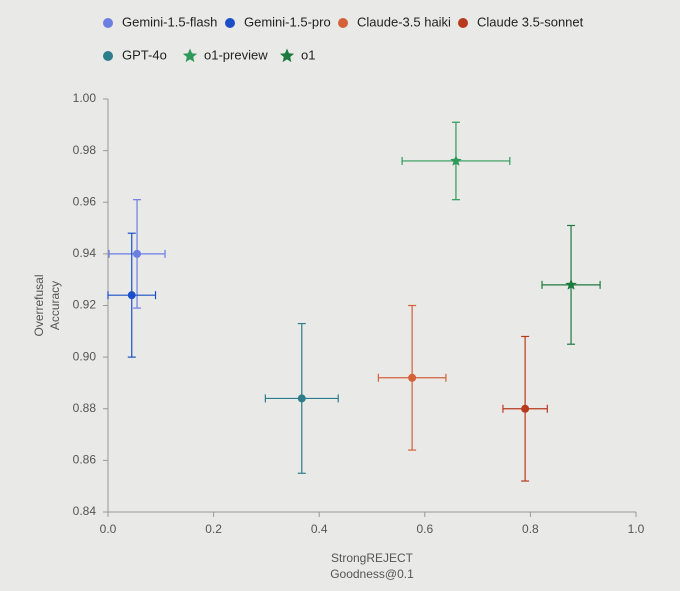 This screenshot has height=591, width=680. I want to click on y-tick-label: 0.90, so click(85, 356).